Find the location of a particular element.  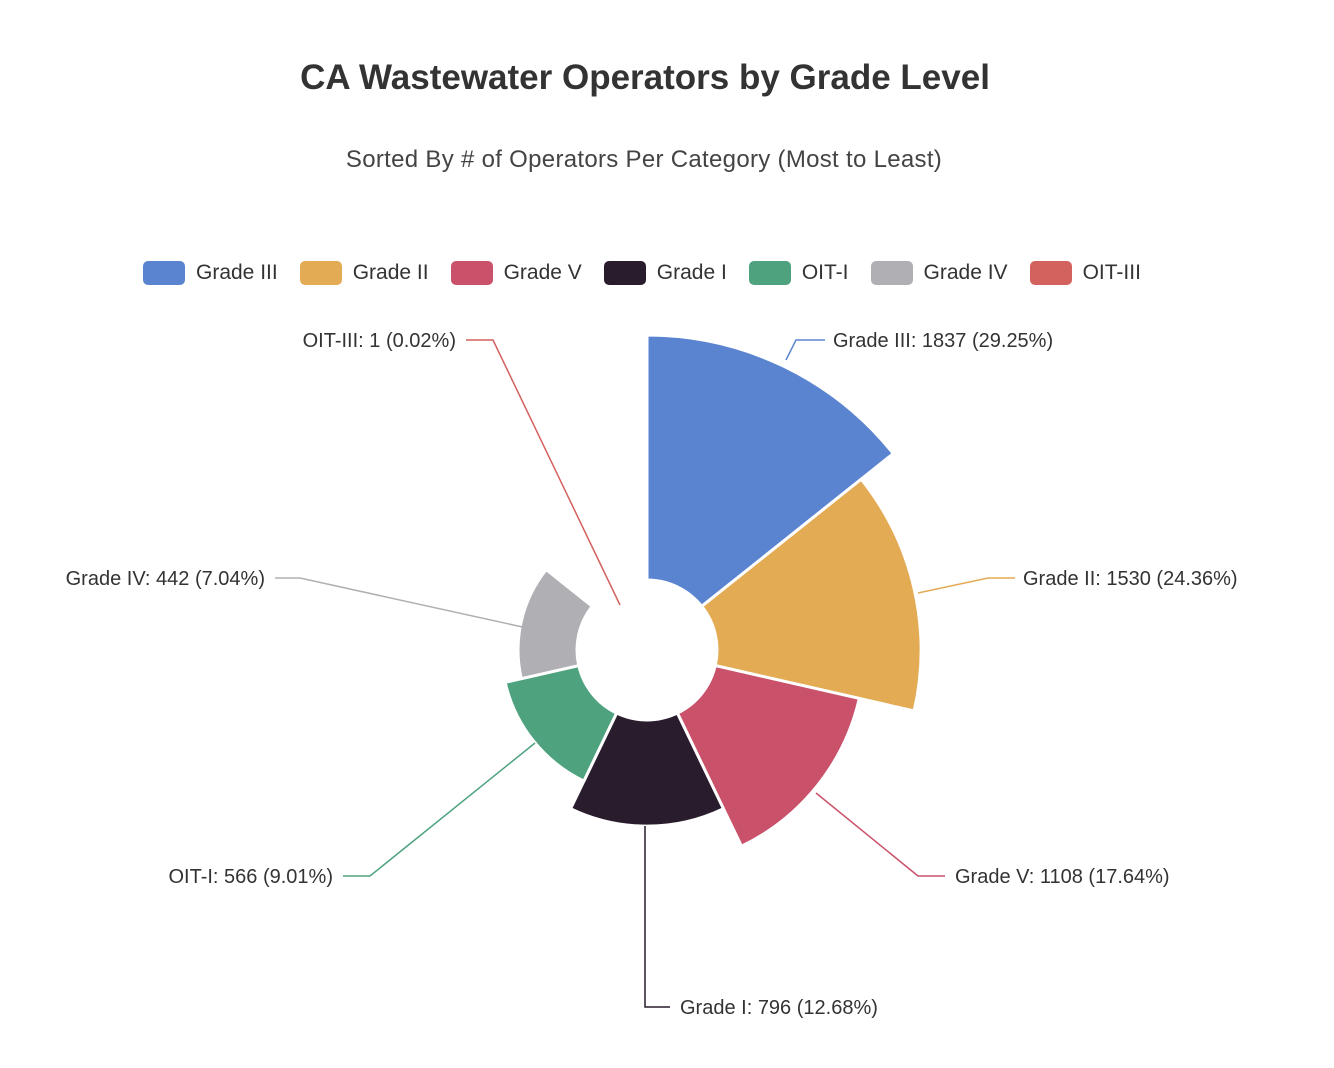

sector-grade-iii is located at coordinates (770, 470).